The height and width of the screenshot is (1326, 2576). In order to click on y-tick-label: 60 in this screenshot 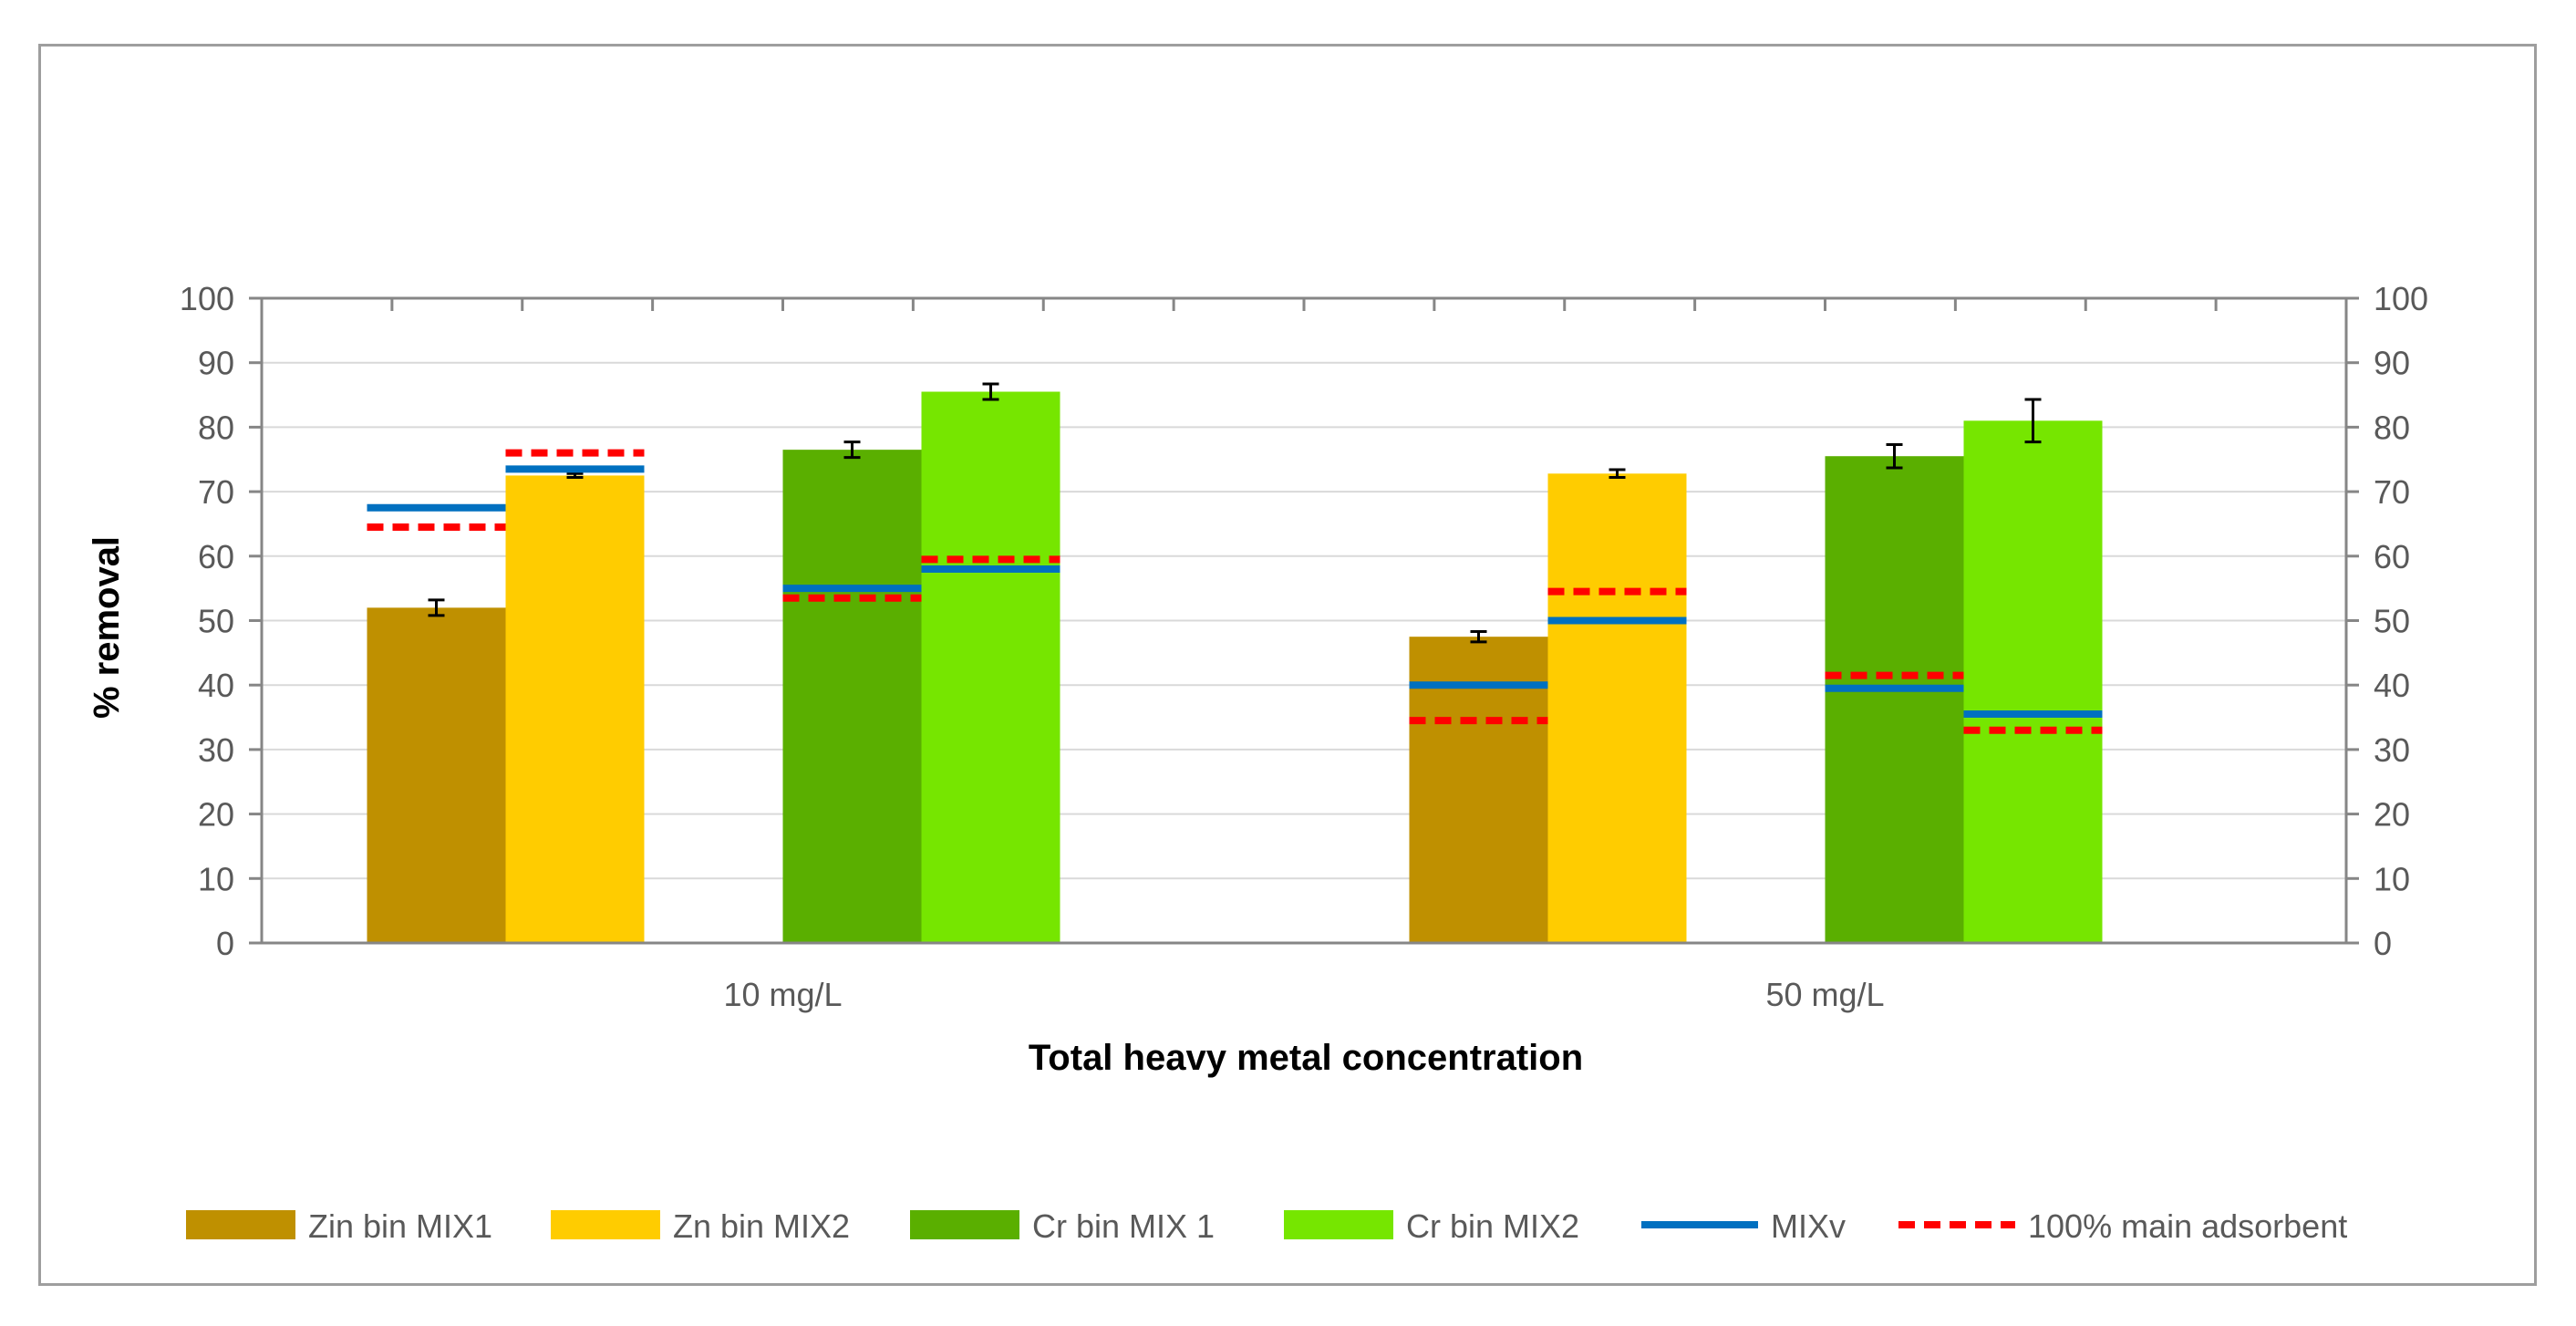, I will do `click(216, 556)`.